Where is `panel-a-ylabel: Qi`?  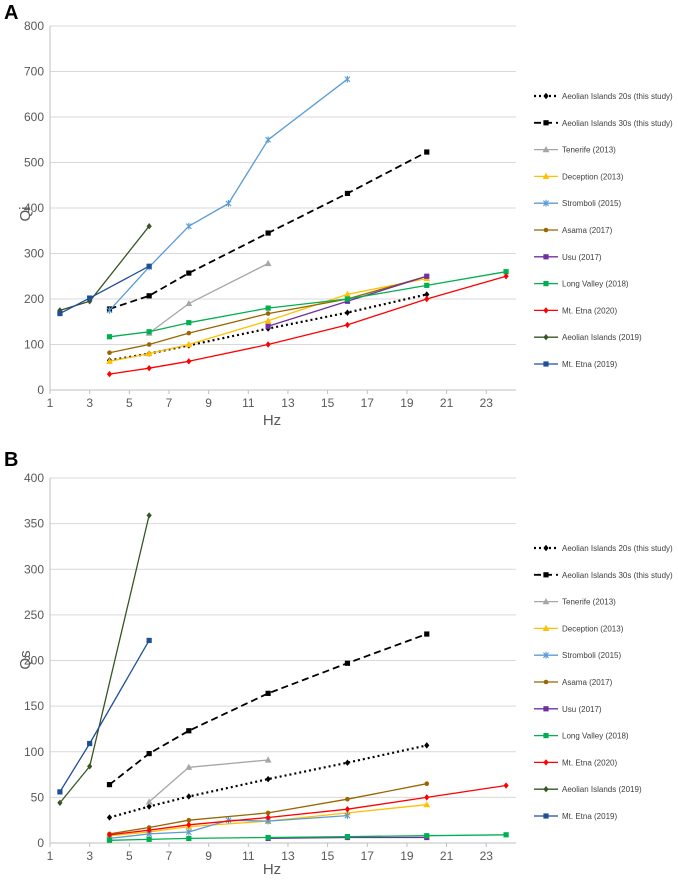
panel-a-ylabel: Qi is located at coordinates (25, 214).